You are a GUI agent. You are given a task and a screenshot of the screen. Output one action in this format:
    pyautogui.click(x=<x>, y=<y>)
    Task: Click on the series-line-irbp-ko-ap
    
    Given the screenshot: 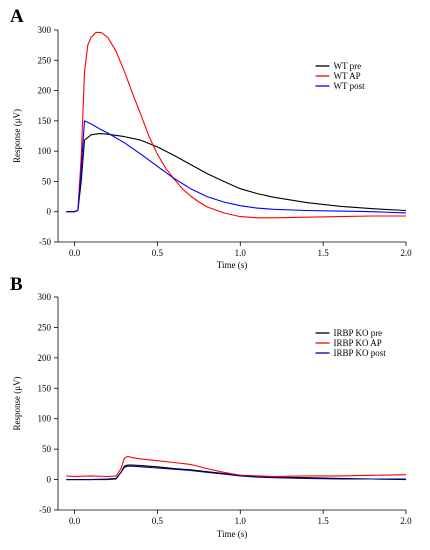 What is the action you would take?
    pyautogui.click(x=236, y=466)
    